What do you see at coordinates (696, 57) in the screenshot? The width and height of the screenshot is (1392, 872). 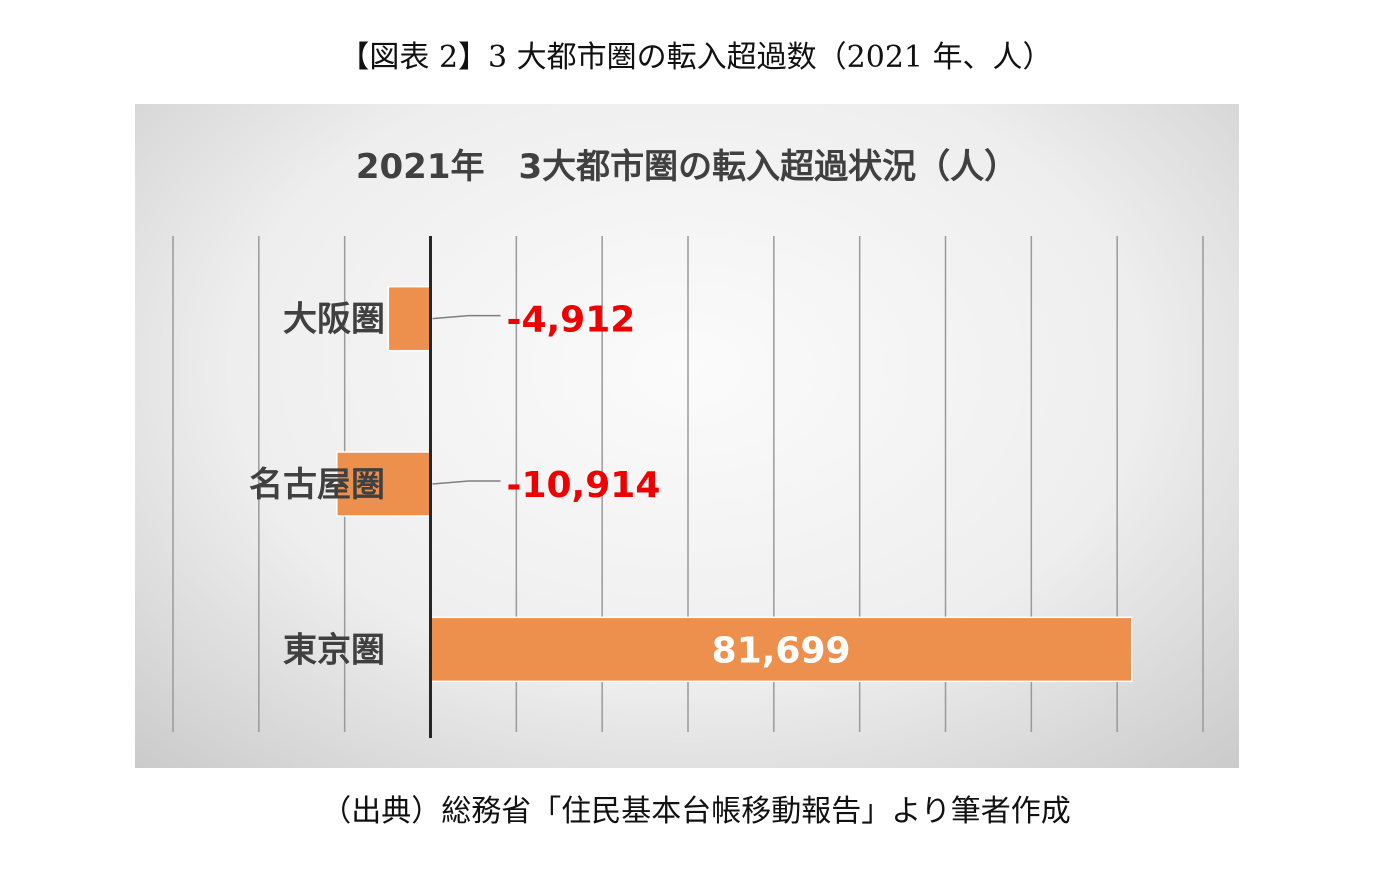 I see `figure-title: 【図表 2】3 大都市圏の転入超過数（2021 年、人）` at bounding box center [696, 57].